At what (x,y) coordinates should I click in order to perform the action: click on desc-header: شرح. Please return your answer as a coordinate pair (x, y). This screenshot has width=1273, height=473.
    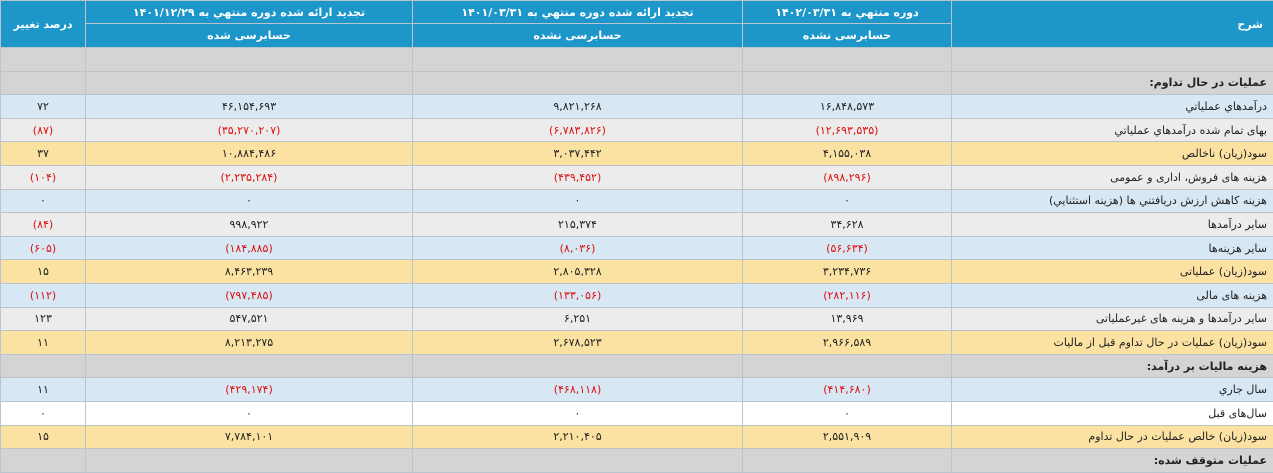
    Looking at the image, I should click on (1112, 24).